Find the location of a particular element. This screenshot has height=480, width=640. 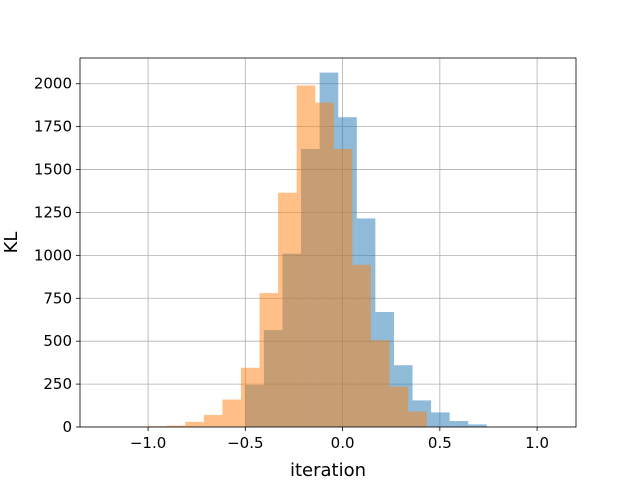

y-tick-label: 750 is located at coordinates (57, 298).